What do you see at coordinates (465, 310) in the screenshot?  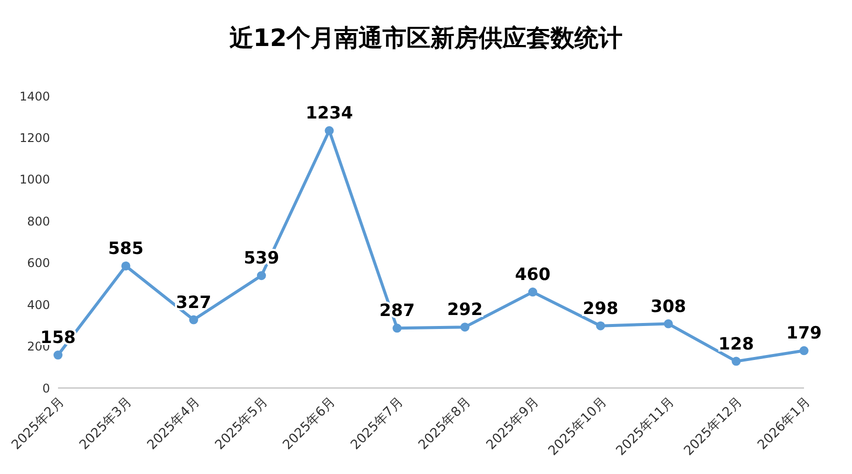 I see `data-label: 292` at bounding box center [465, 310].